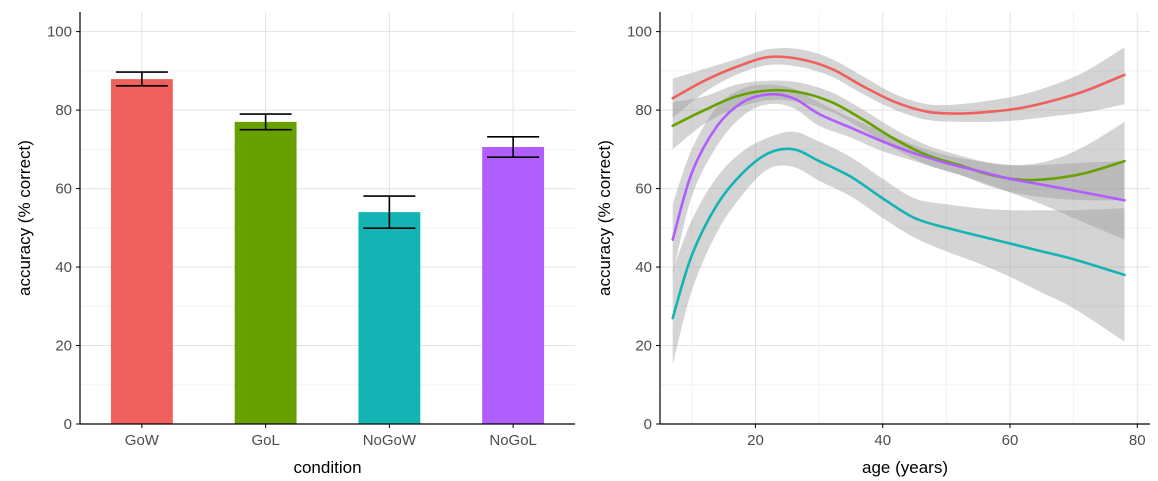  What do you see at coordinates (513, 285) in the screenshot?
I see `bar-nogol` at bounding box center [513, 285].